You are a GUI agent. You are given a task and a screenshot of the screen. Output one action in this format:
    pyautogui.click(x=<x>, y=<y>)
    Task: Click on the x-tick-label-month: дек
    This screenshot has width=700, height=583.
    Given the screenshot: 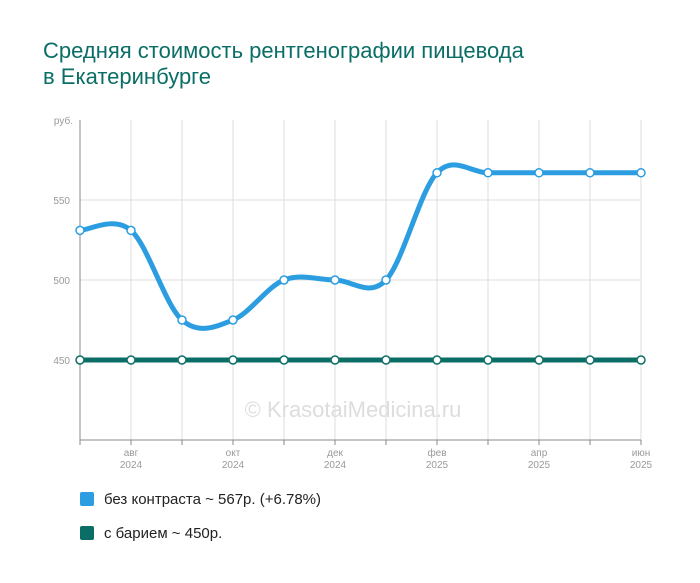 What is the action you would take?
    pyautogui.click(x=335, y=453)
    